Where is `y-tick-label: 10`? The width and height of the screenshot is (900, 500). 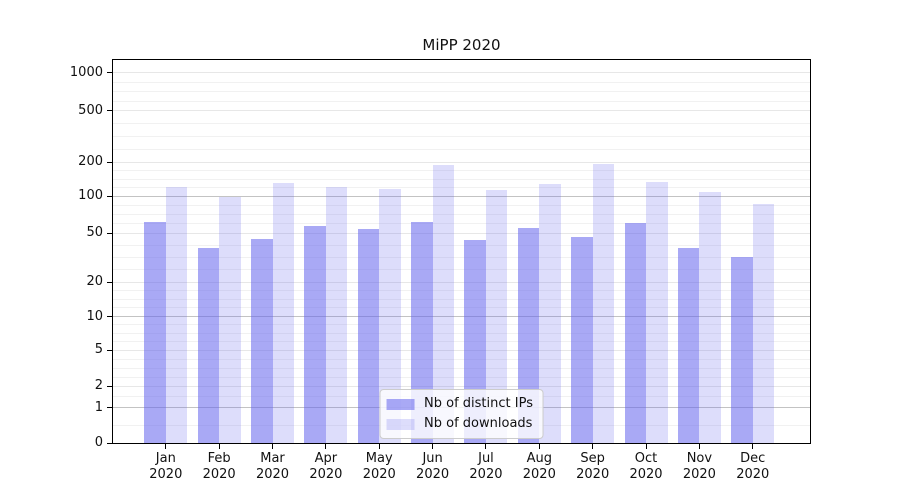 y-tick-label: 10 is located at coordinates (94, 316).